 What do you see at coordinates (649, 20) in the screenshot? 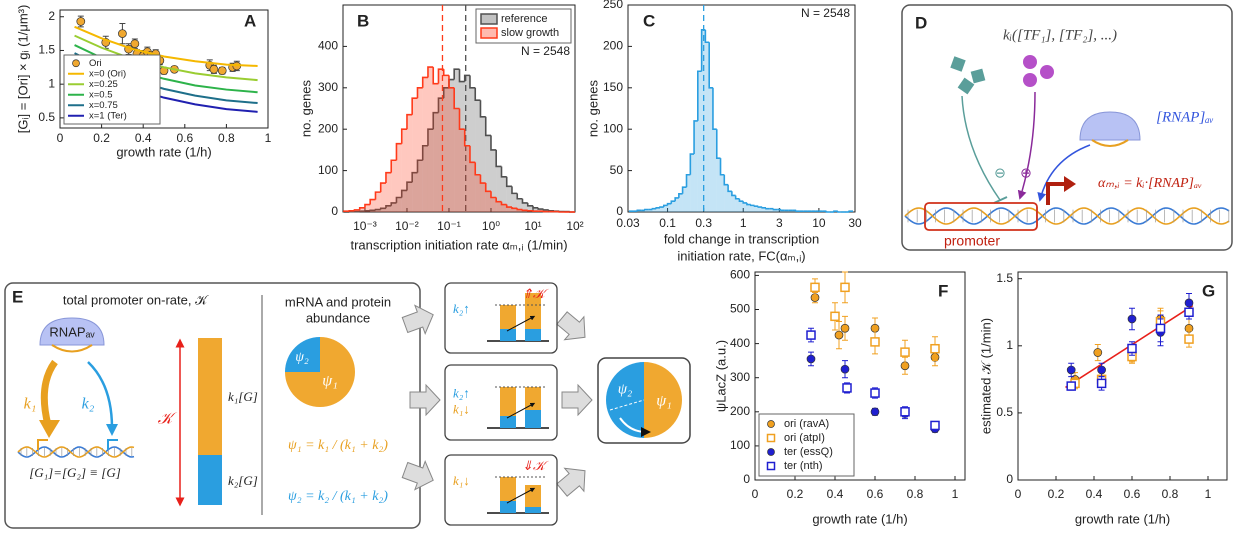
I see `panel-letter: C` at bounding box center [649, 20].